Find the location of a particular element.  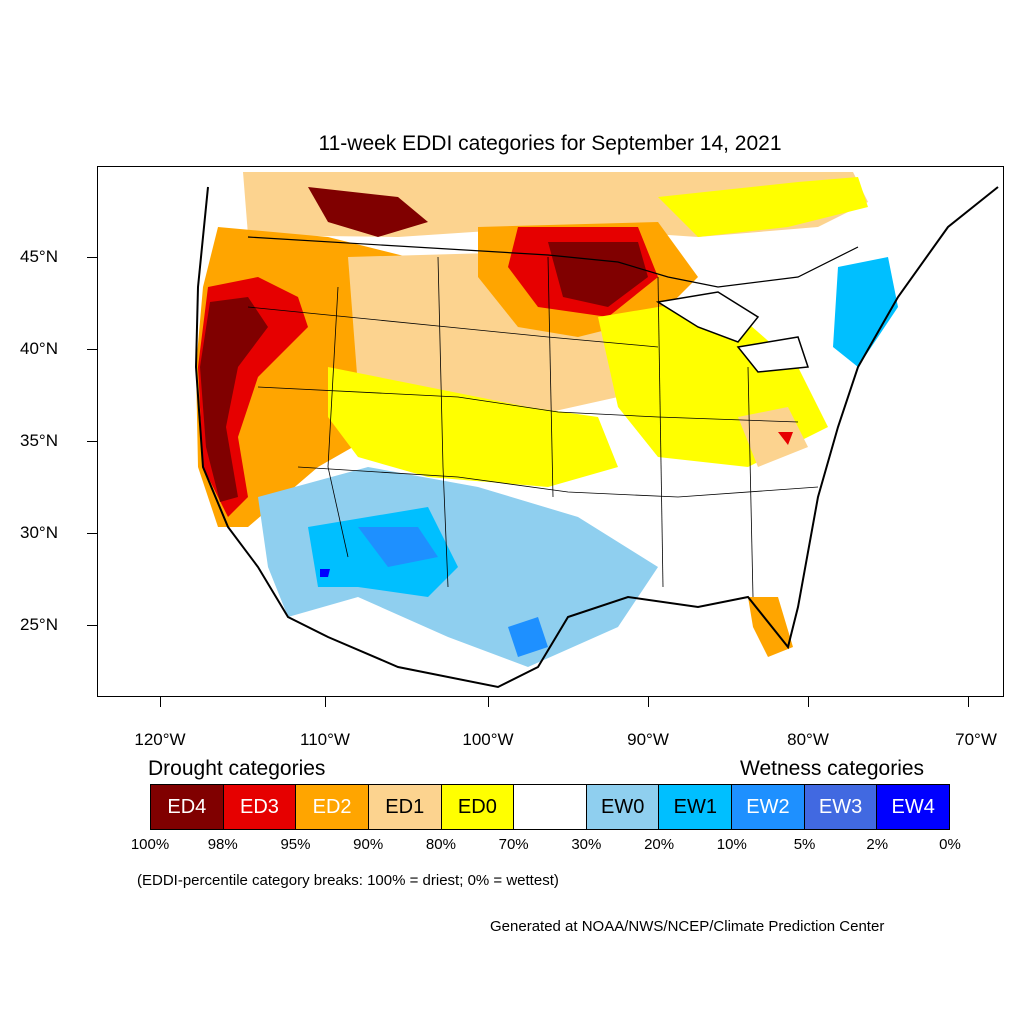

sw-ew2-region is located at coordinates (398, 547).